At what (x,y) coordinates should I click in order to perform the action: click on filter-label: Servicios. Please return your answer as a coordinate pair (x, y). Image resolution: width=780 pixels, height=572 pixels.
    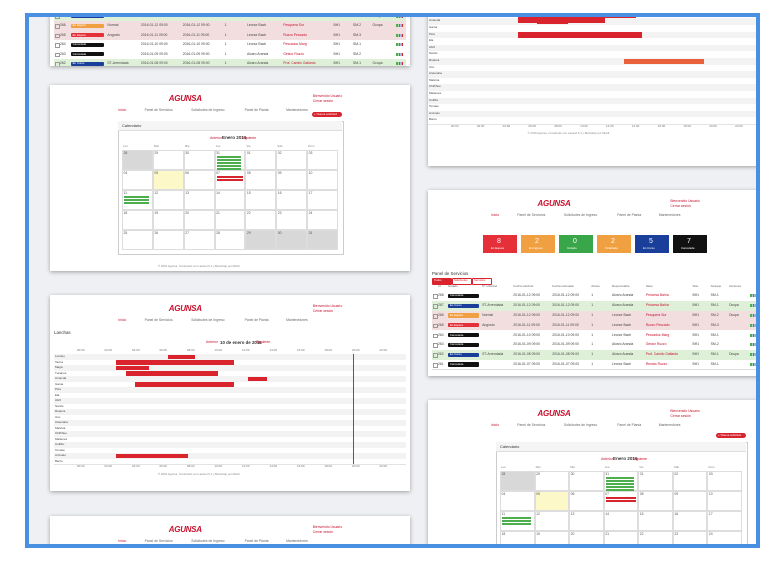
    Looking at the image, I should click on (480, 280).